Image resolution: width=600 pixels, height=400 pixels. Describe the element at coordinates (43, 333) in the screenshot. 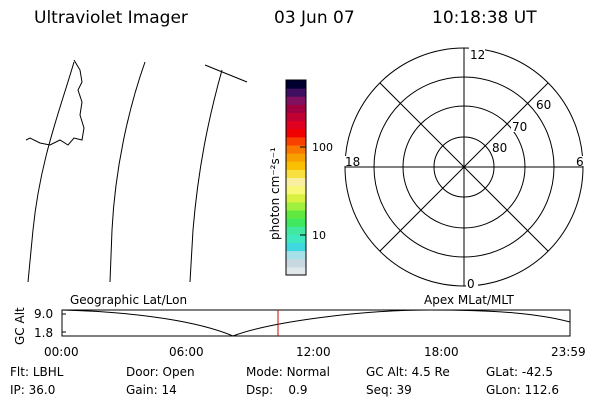

I see `y-tick-label-1-8: 1.8` at that location.